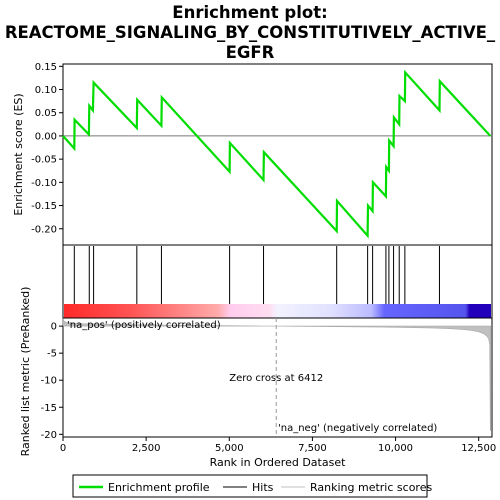  What do you see at coordinates (159, 487) in the screenshot?
I see `legend-label: Enrichment profile` at bounding box center [159, 487].